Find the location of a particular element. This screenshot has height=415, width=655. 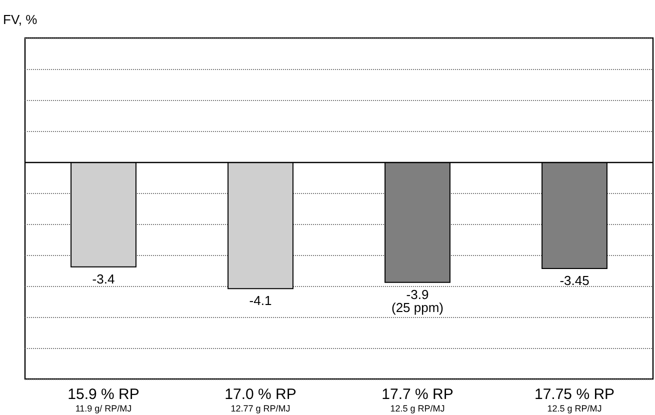

data-label: -3.4 is located at coordinates (103, 278).